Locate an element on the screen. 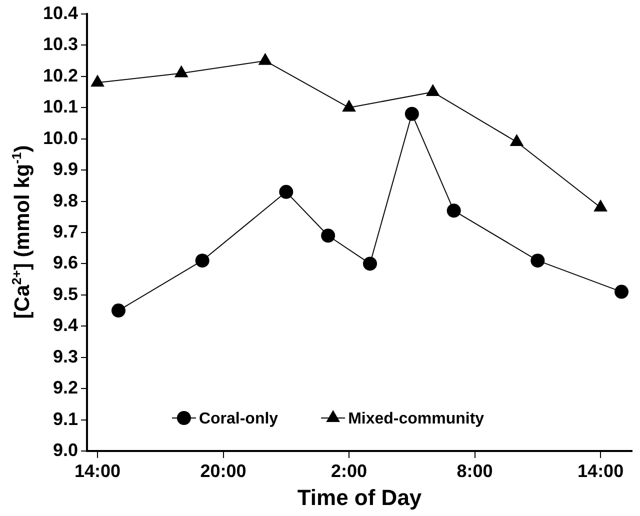 This screenshot has width=640, height=516. y-tick-label: 9.2 is located at coordinates (65, 388).